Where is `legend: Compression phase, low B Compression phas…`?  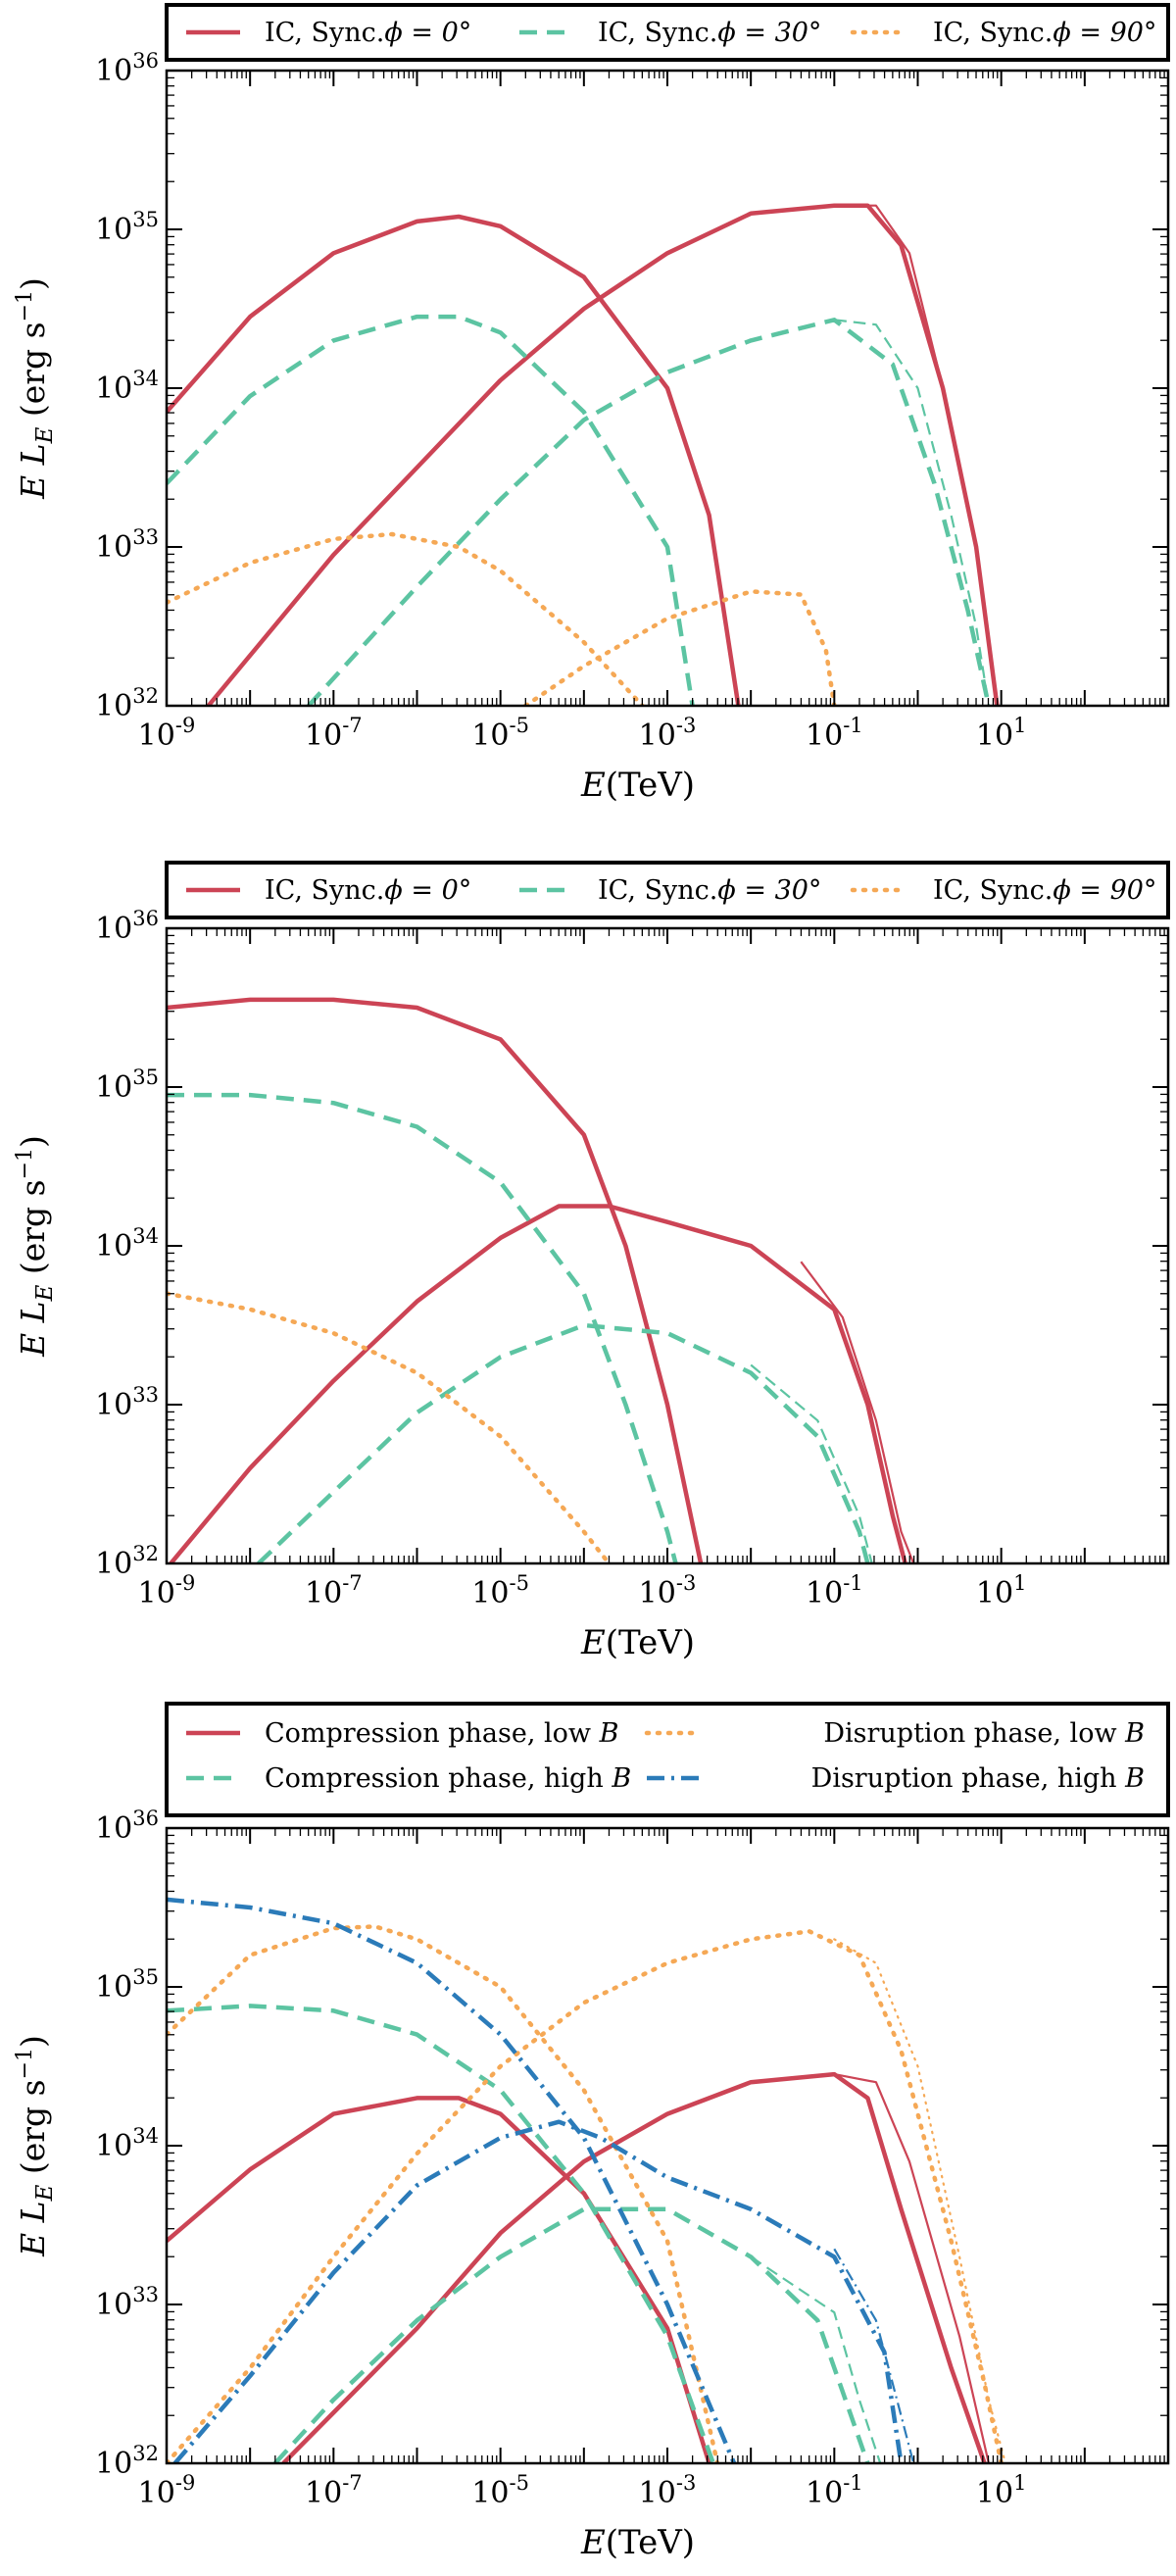 legend: Compression phase, low B Compression phas… is located at coordinates (667, 1759).